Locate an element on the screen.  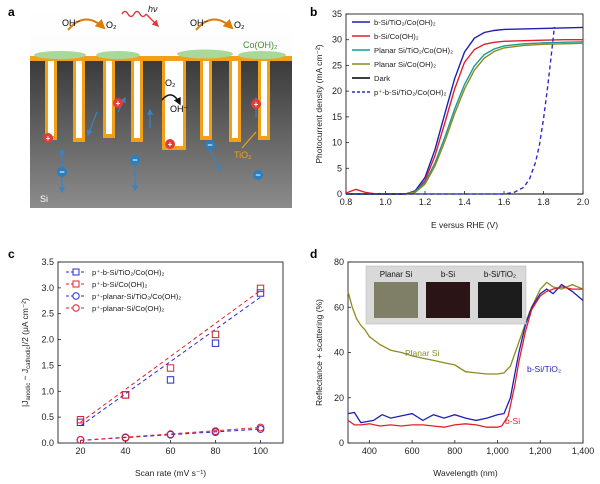
b-ytick-label: 25 is located at coordinates (337, 65).